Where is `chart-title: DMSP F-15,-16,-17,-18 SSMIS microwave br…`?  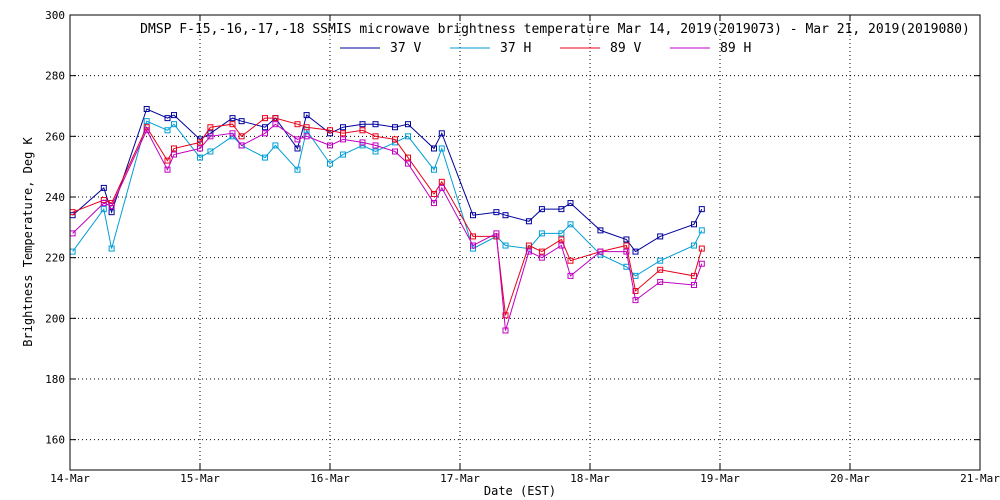 chart-title: DMSP F-15,-16,-17,-18 SSMIS microwave br… is located at coordinates (555, 29).